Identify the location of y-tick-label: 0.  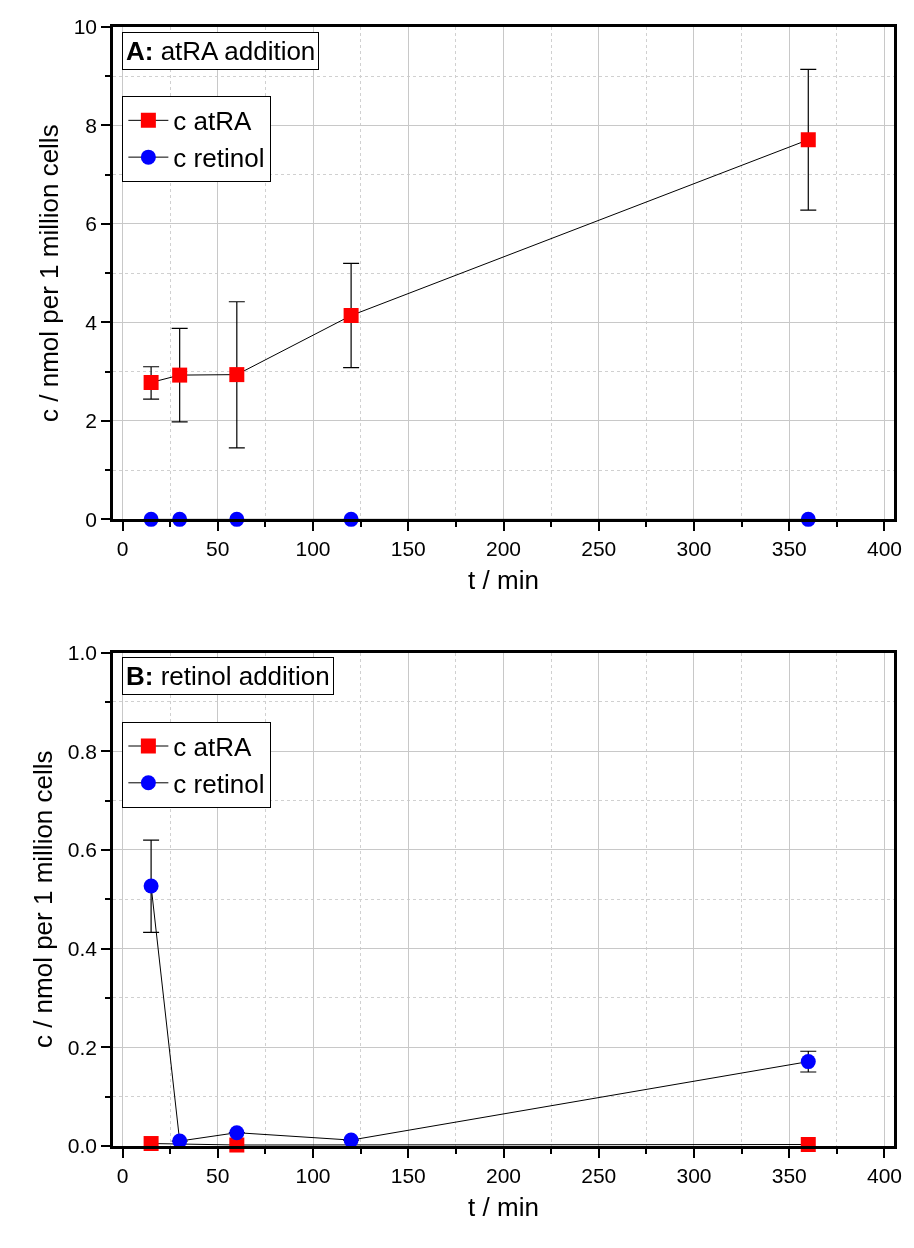
(91, 519).